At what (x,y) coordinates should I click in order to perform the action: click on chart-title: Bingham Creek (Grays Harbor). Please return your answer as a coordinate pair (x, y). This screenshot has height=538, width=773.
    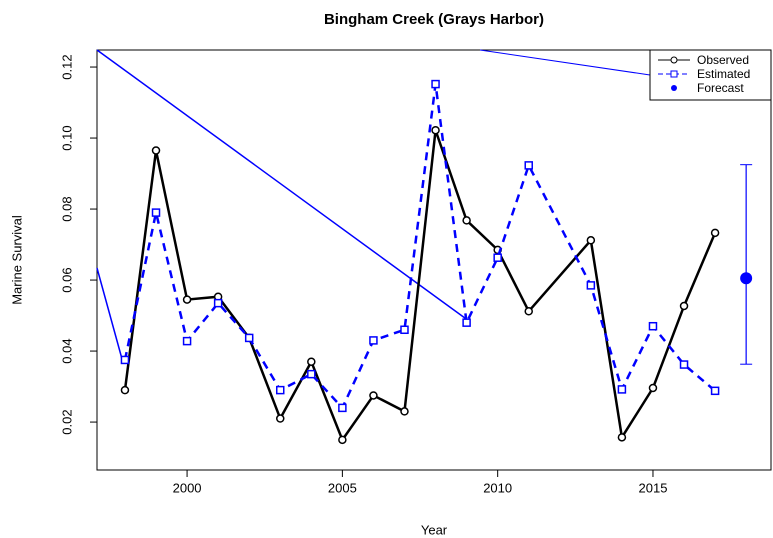
    Looking at the image, I should click on (434, 19).